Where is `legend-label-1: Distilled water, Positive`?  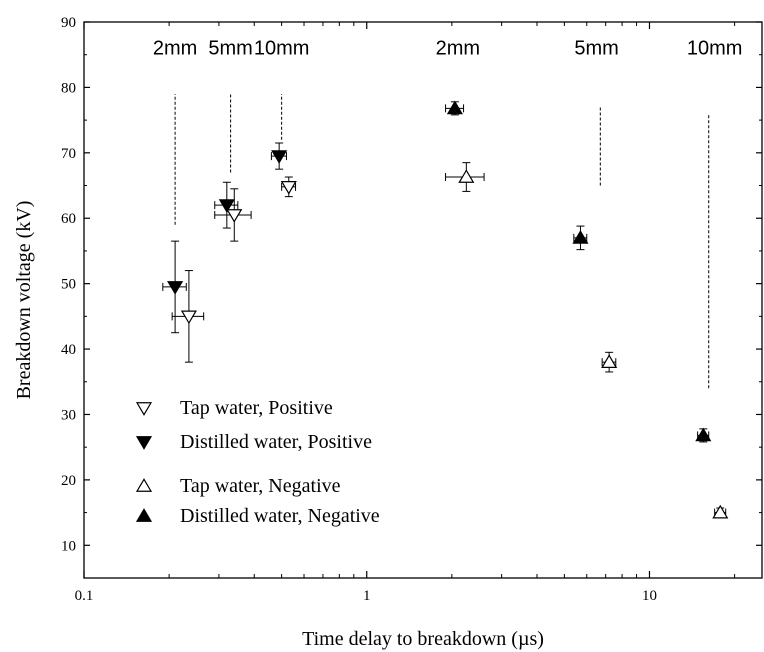 legend-label-1: Distilled water, Positive is located at coordinates (276, 442).